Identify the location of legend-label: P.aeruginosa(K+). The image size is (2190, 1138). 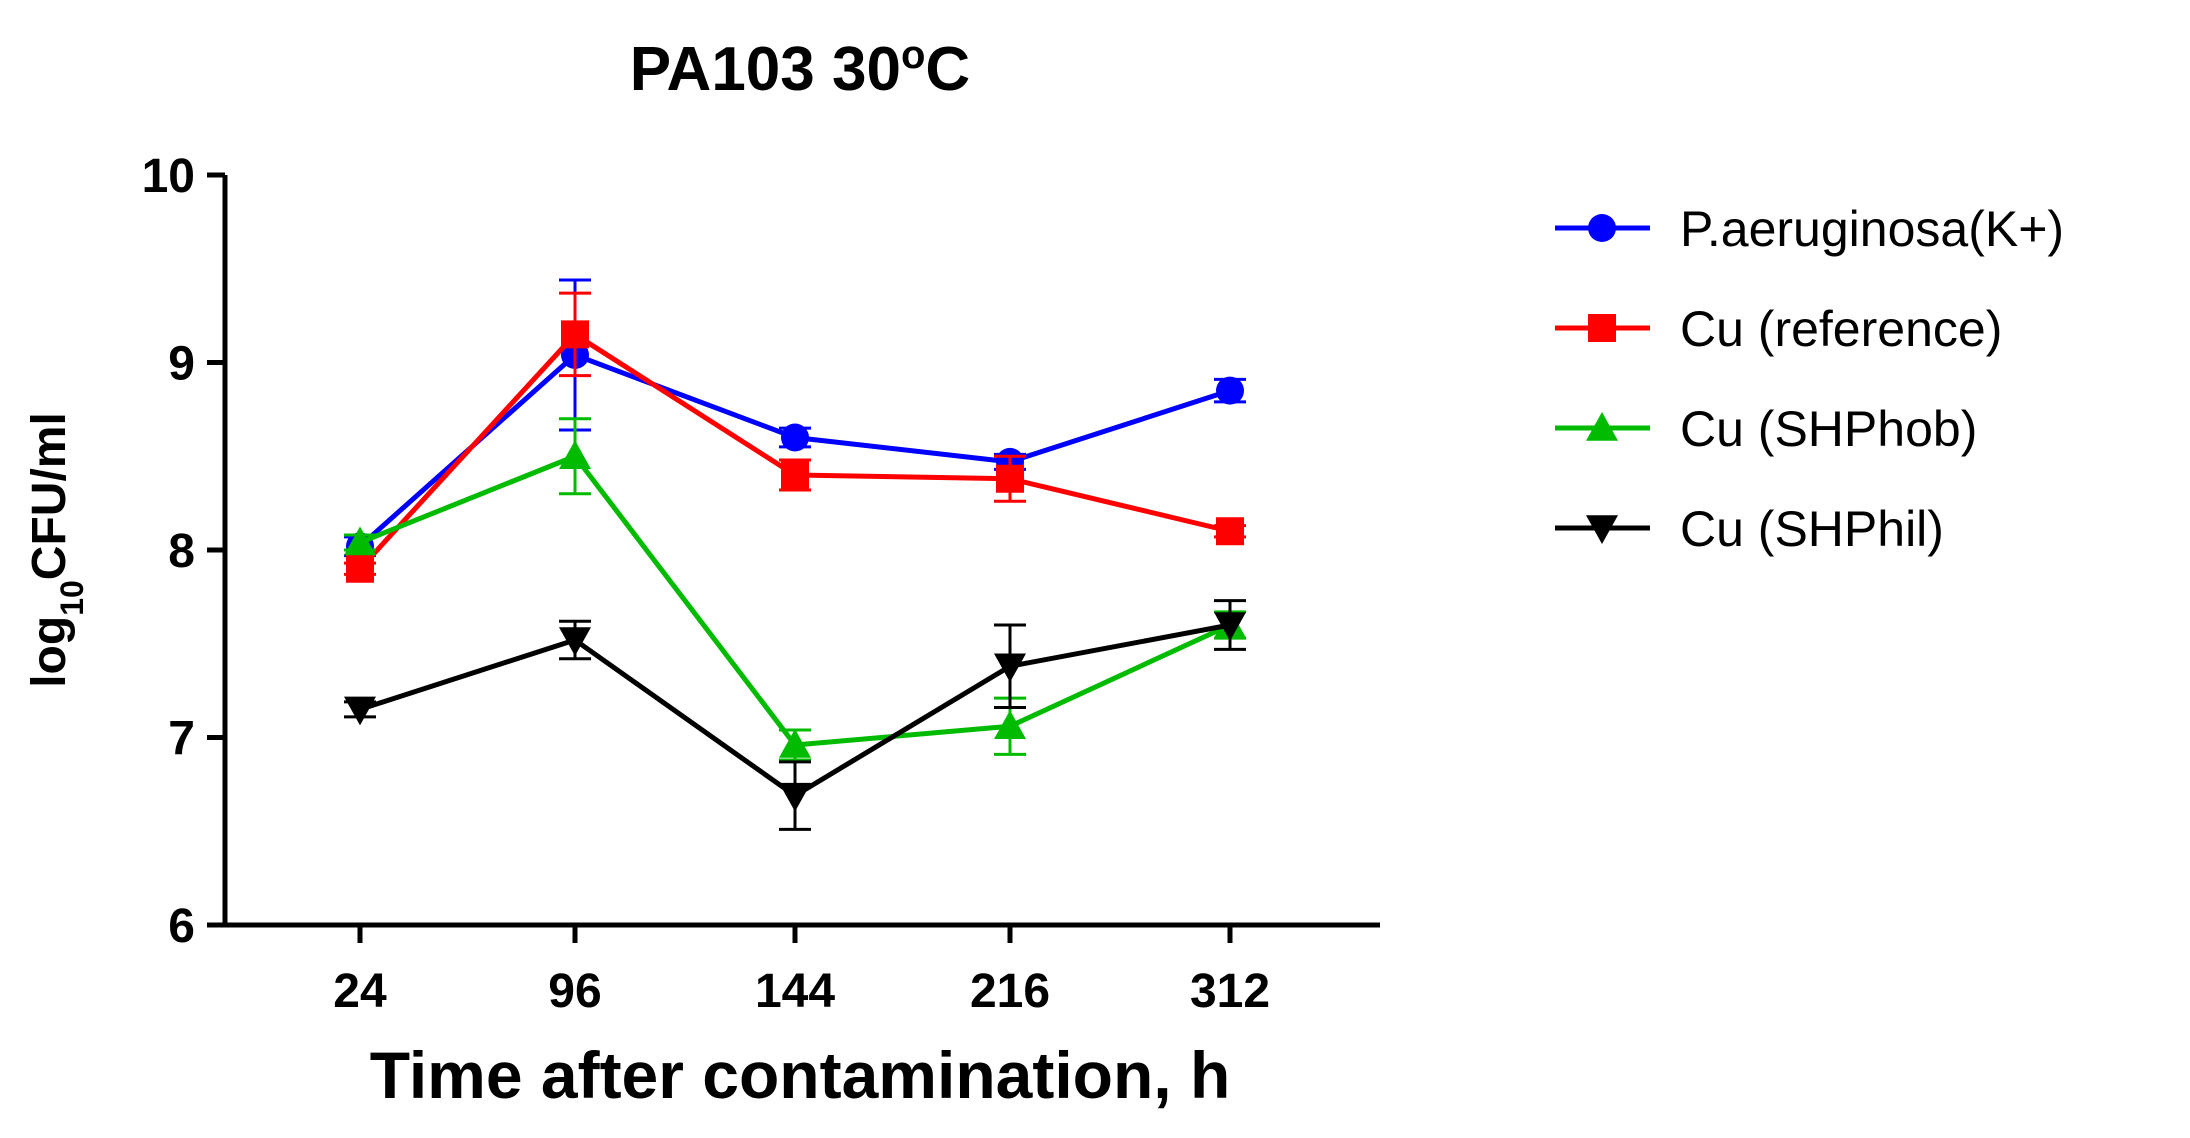
(1872, 229).